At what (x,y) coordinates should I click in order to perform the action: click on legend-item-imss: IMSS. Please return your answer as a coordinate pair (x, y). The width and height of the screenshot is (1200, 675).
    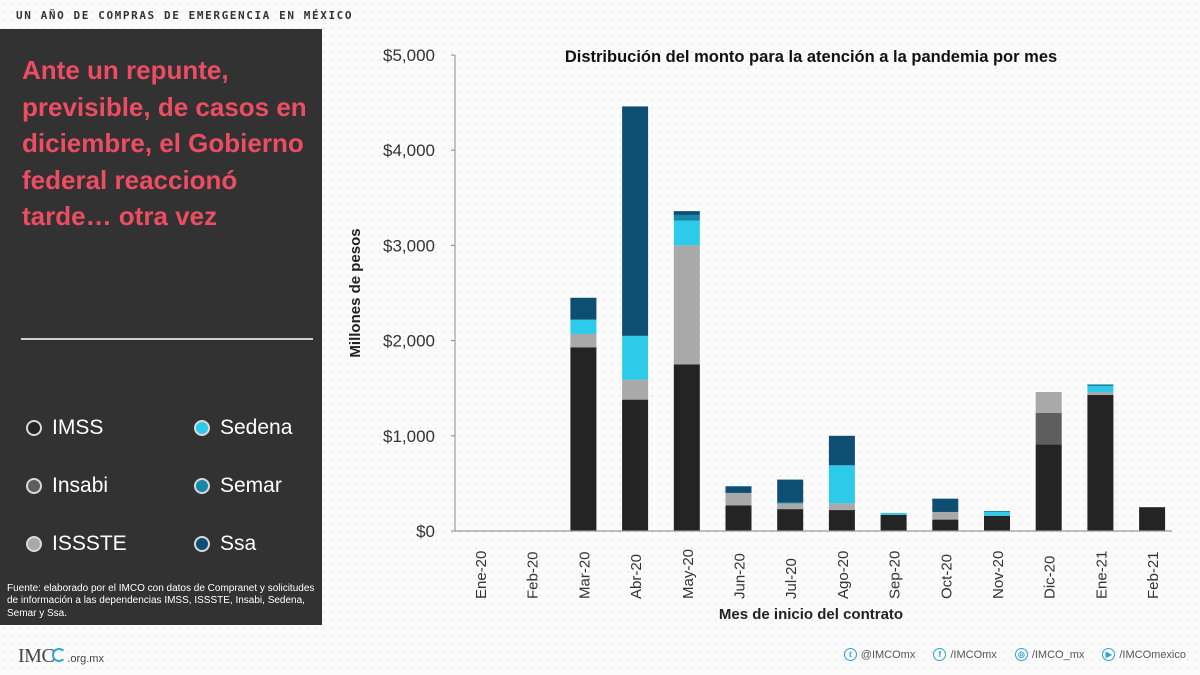
    Looking at the image, I should click on (64, 428).